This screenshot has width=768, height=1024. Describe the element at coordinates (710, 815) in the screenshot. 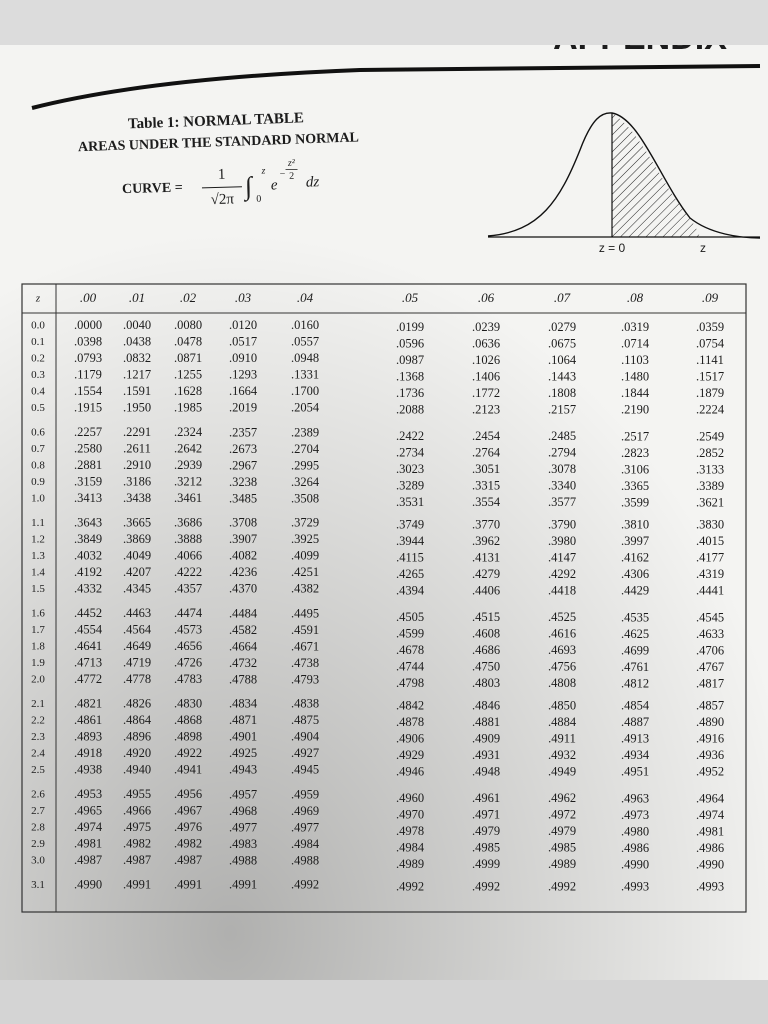

I see `cell-value: .4974` at that location.